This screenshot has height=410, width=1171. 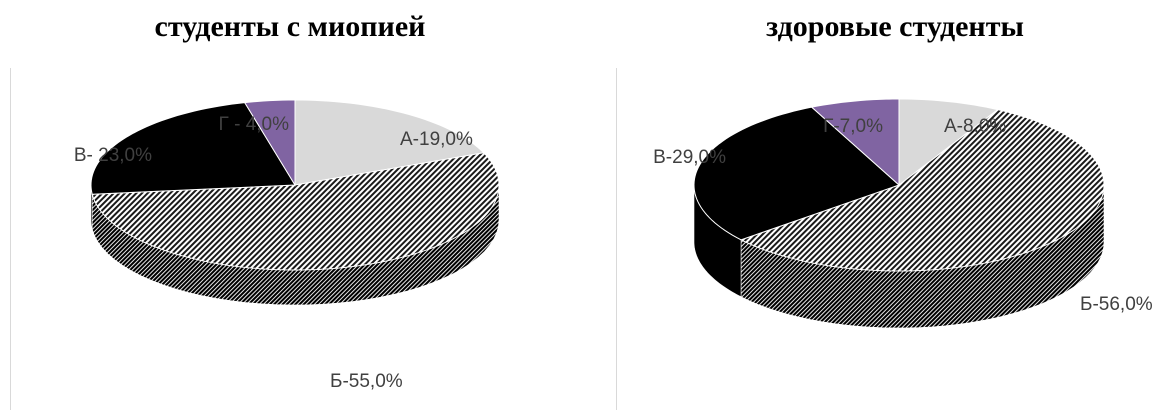 What do you see at coordinates (895, 26) in the screenshot?
I see `chart-title-healthy: здоровые студенты` at bounding box center [895, 26].